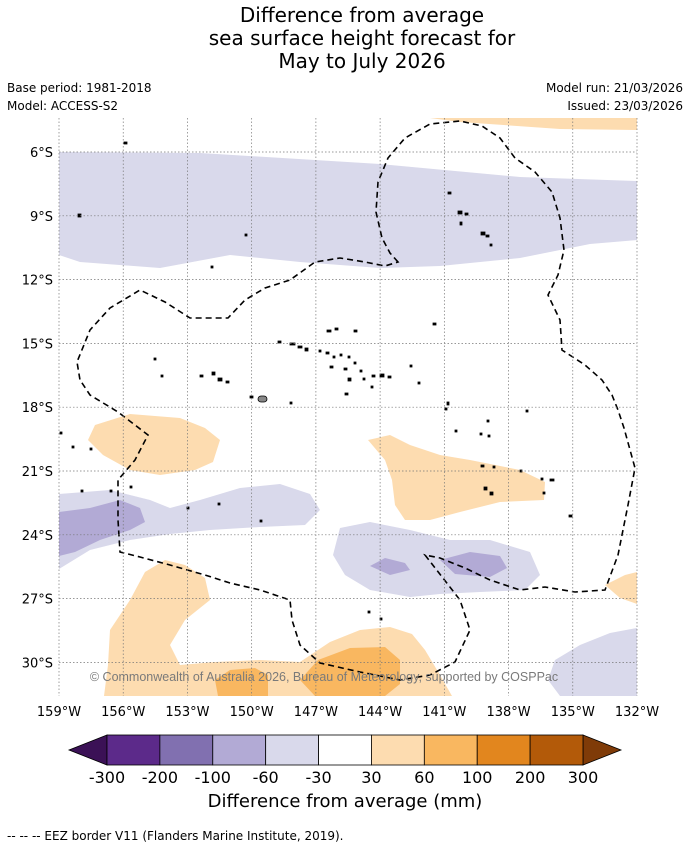 This screenshot has height=850, width=690. What do you see at coordinates (41, 217) in the screenshot?
I see `lat-tick-label: 9°S` at bounding box center [41, 217].